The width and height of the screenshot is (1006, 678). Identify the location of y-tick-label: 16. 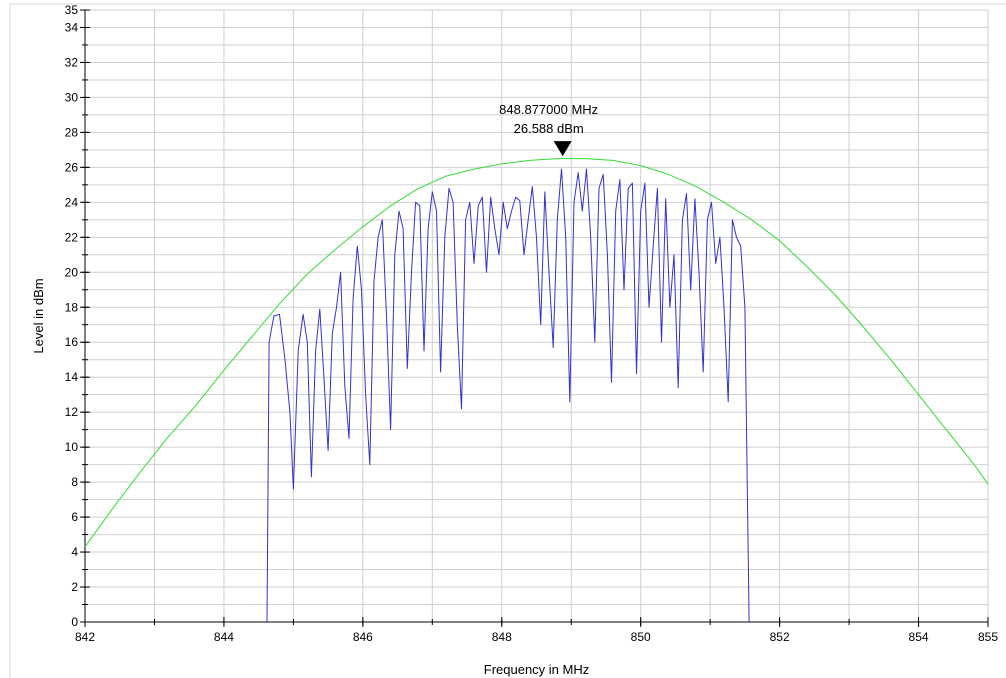
(72, 342).